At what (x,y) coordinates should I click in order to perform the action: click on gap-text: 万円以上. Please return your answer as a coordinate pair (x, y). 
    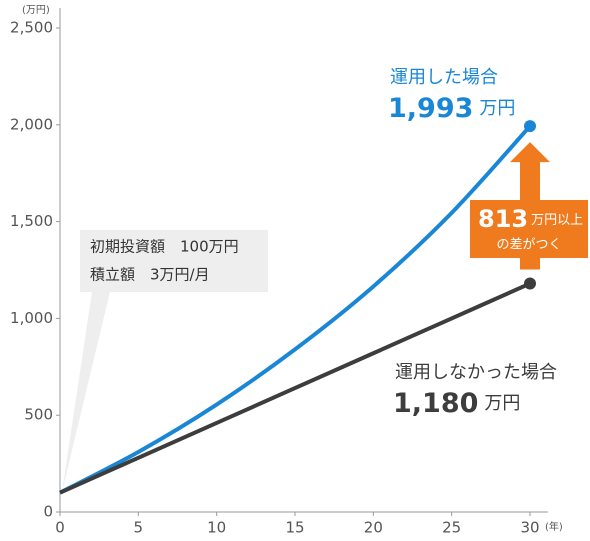
    Looking at the image, I should click on (557, 220).